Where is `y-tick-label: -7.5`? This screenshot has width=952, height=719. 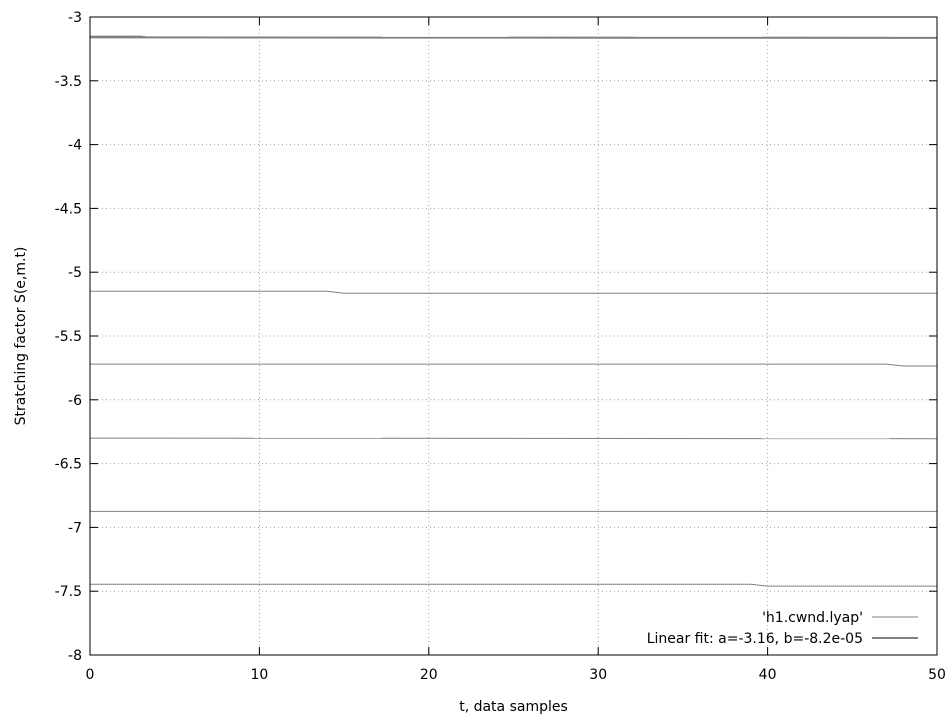
y-tick-label: -7.5 is located at coordinates (68, 592).